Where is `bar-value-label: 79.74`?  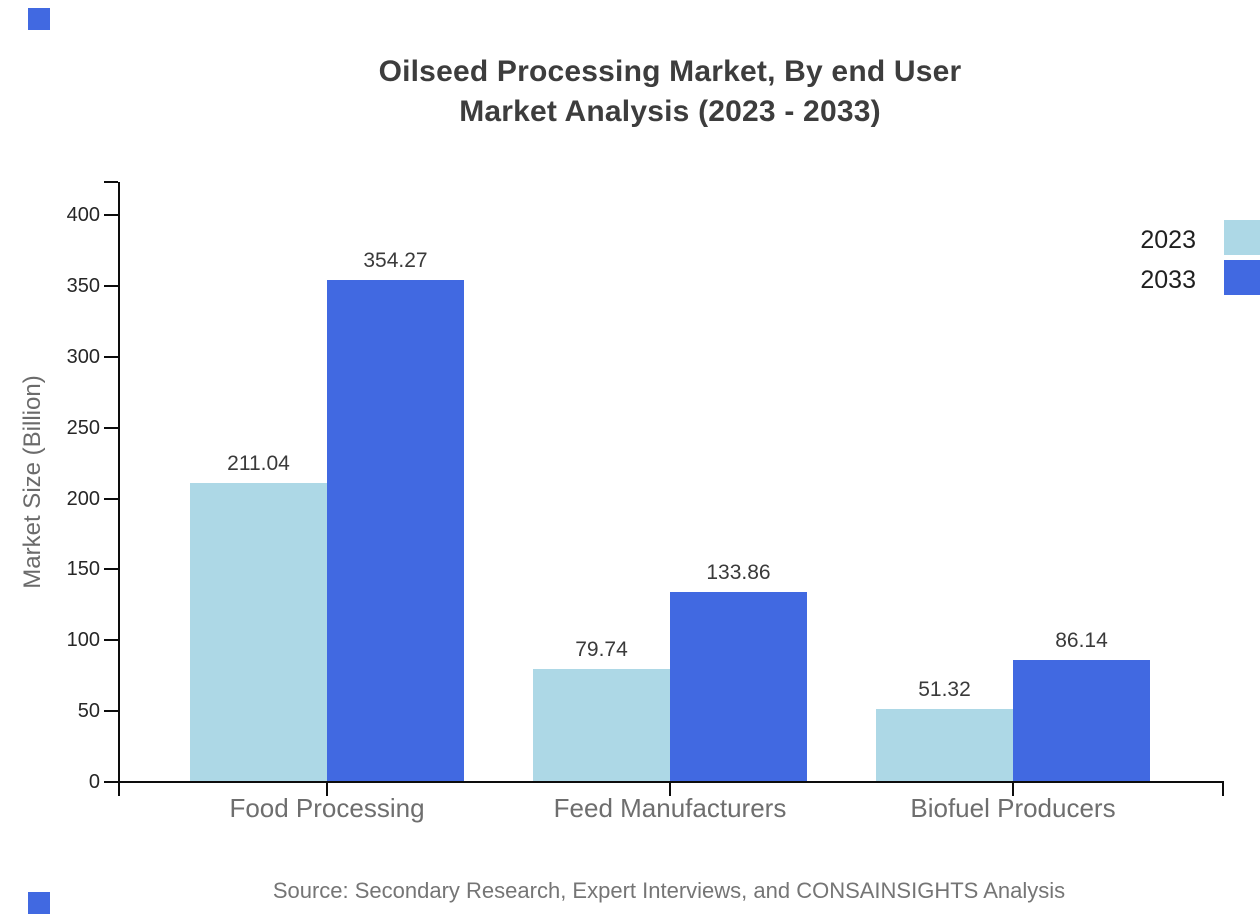
bar-value-label: 79.74 is located at coordinates (601, 649).